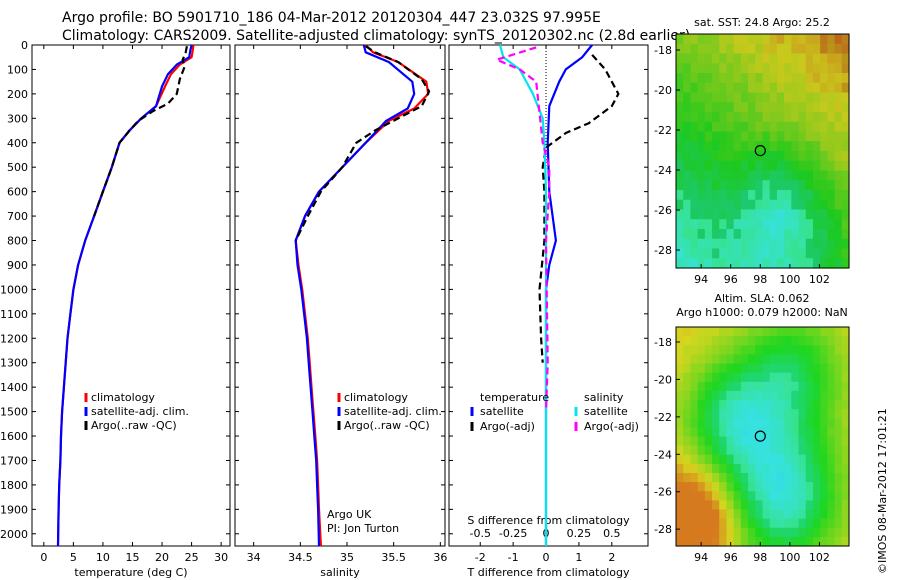 Image resolution: width=900 pixels, height=580 pixels. What do you see at coordinates (387, 425) in the screenshot?
I see `legend-label: Argo(..raw -QC)` at bounding box center [387, 425].